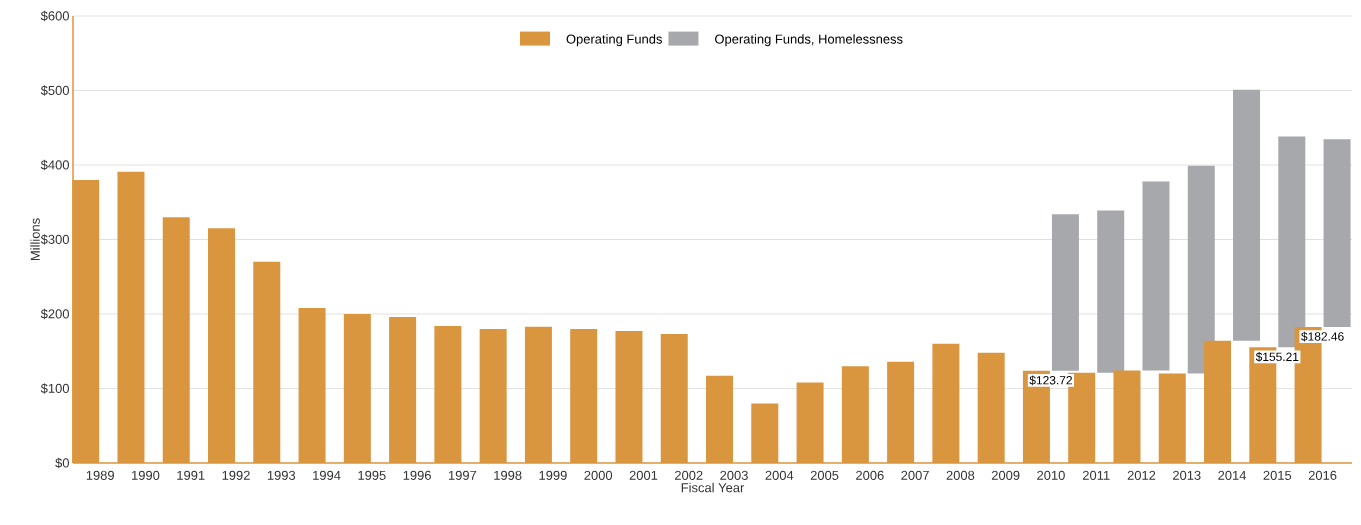  I want to click on x-tick-label: 2010, so click(1051, 475).